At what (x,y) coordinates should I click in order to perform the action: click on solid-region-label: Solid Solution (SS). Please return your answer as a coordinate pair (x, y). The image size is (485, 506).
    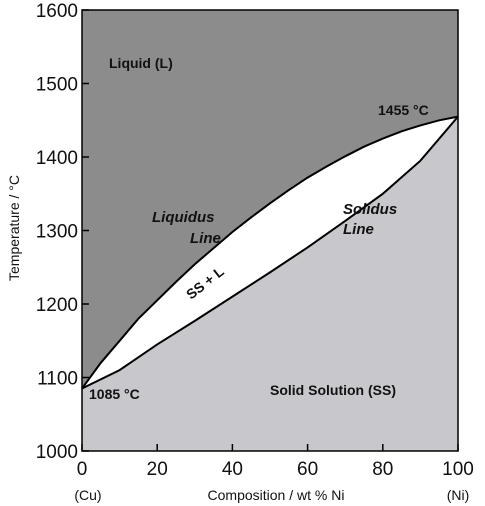
    Looking at the image, I should click on (333, 390).